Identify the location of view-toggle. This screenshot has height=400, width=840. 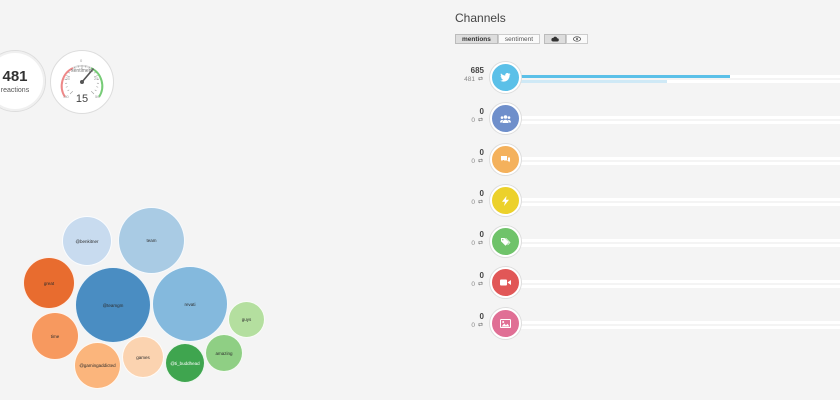
(566, 39).